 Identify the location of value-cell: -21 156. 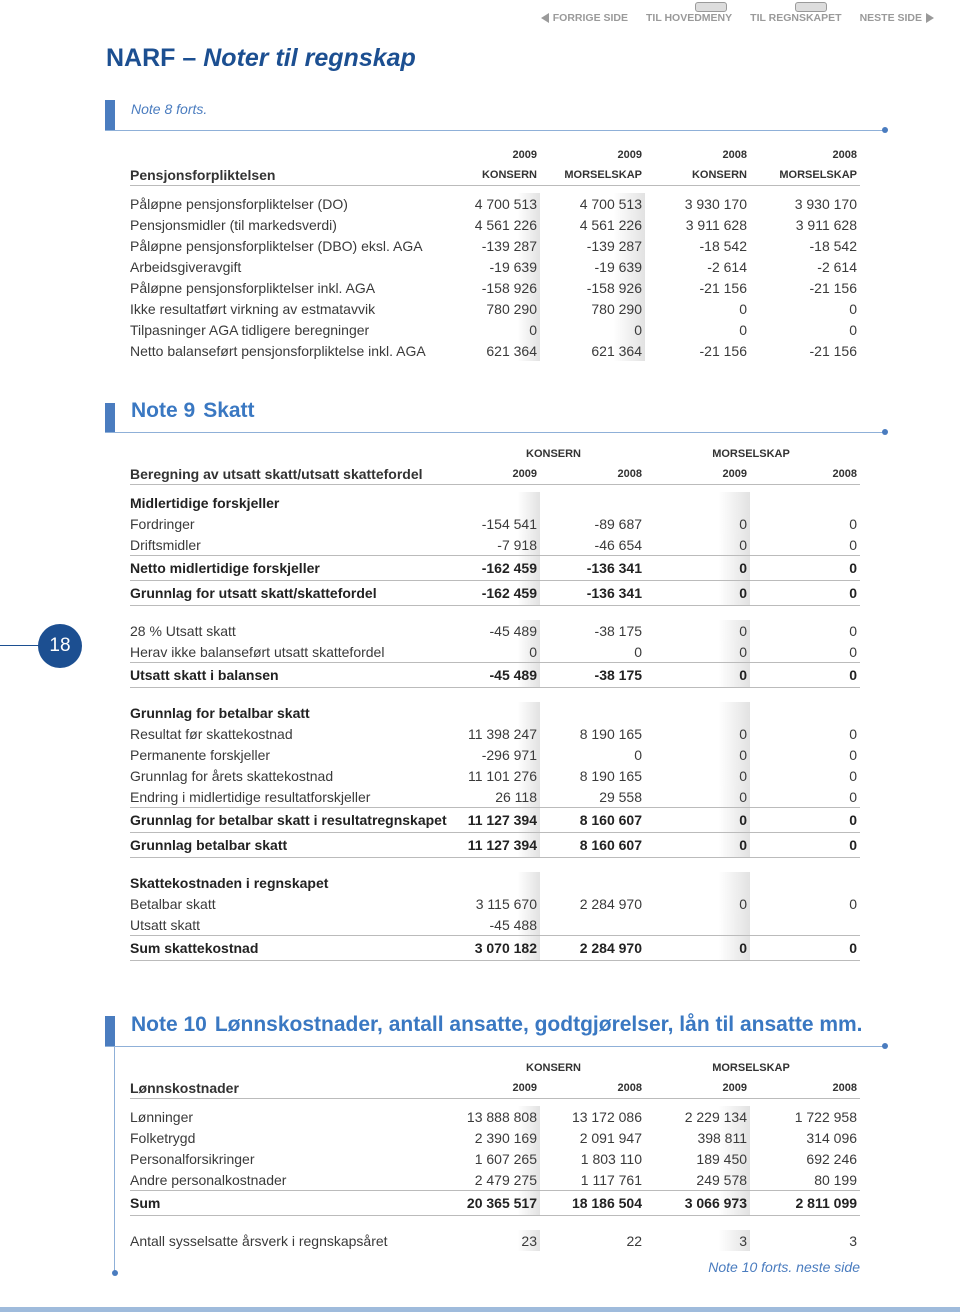
(723, 287).